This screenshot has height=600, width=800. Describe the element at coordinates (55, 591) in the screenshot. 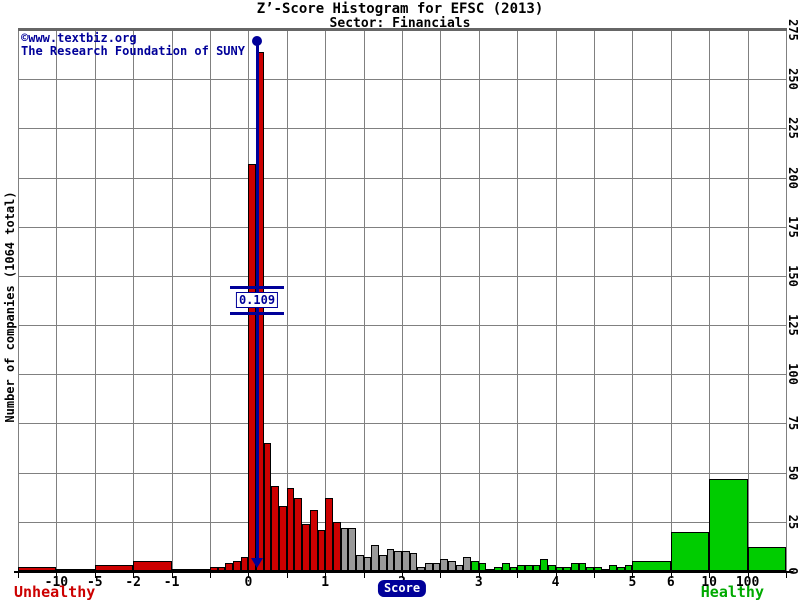

I see `unhealthy-label: Unhealthy` at that location.